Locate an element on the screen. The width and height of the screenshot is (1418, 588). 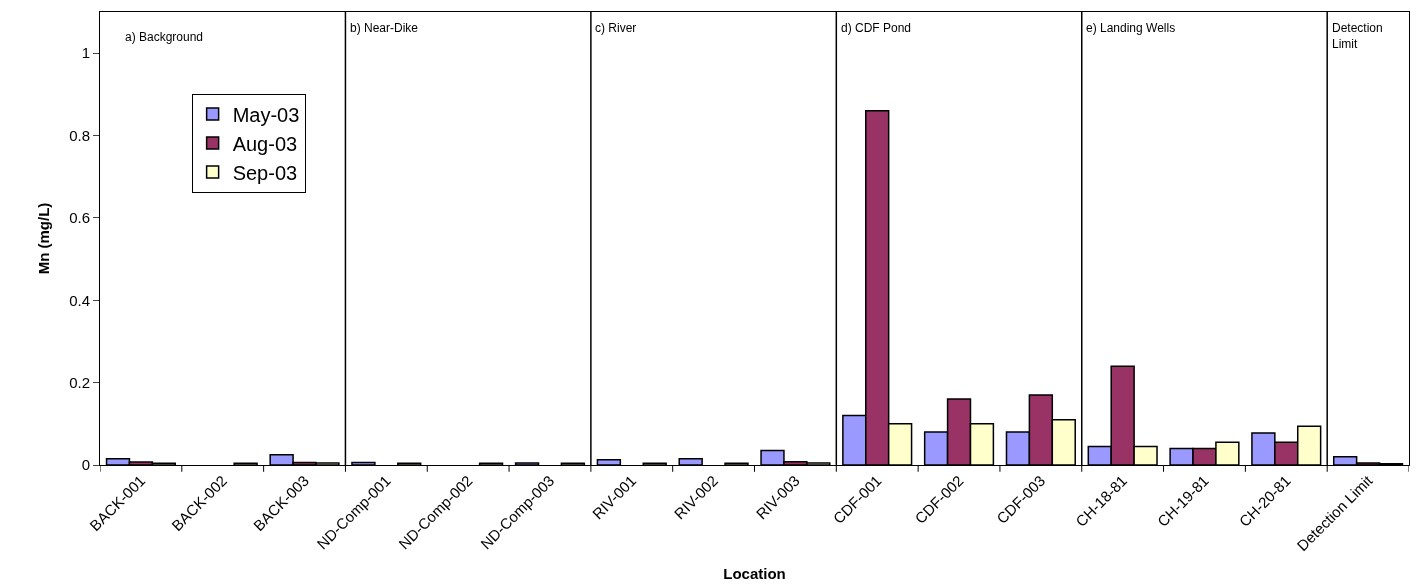
y-axis-title: Mn (mg/L) is located at coordinates (44, 238).